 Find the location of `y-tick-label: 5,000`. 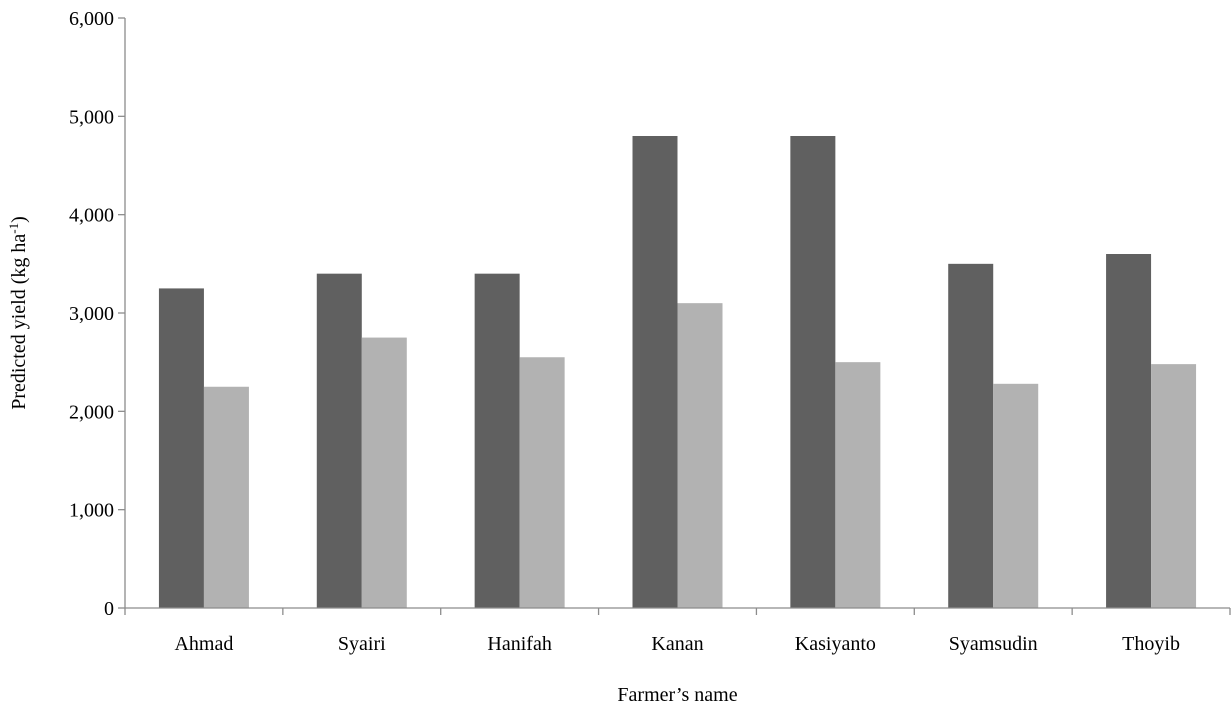

y-tick-label: 5,000 is located at coordinates (91, 117).